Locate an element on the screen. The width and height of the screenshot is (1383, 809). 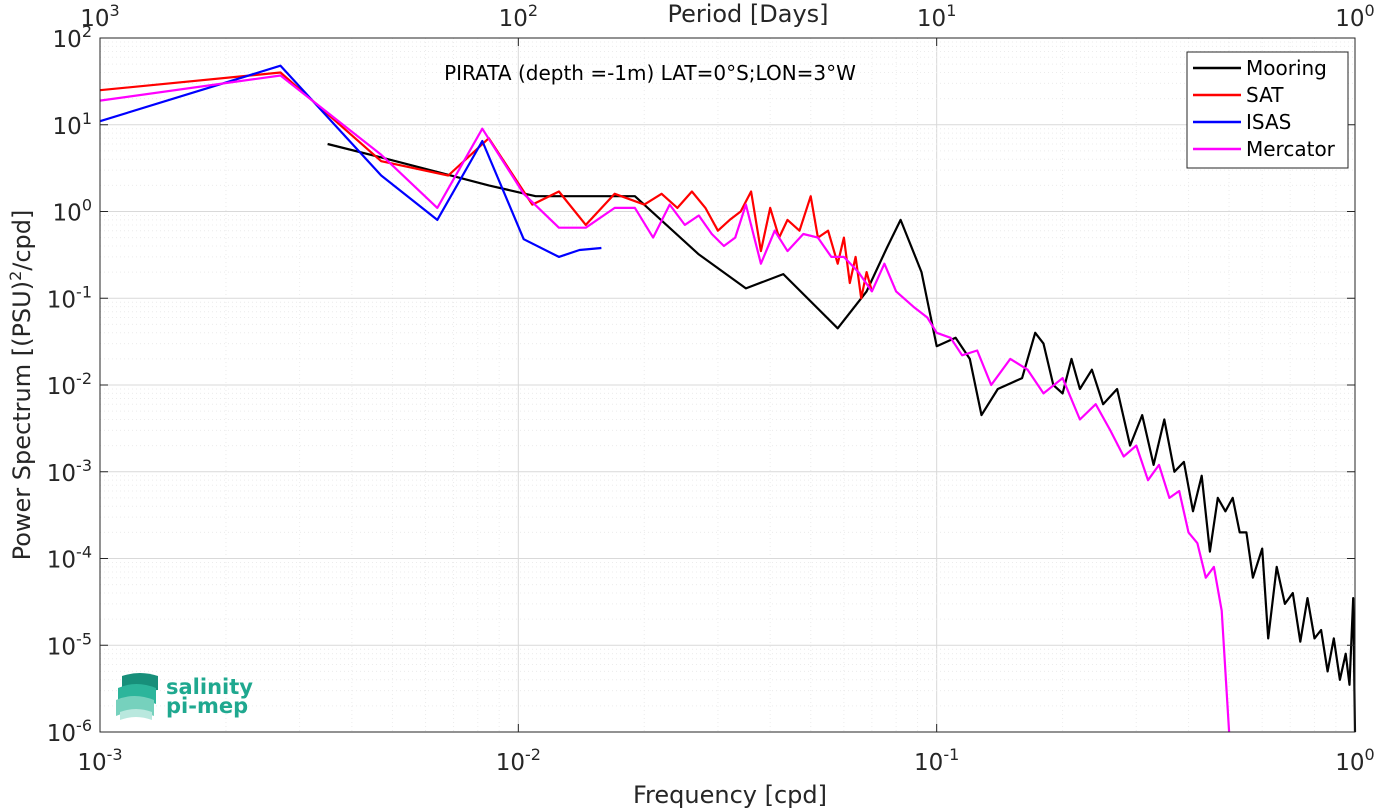
y-tick-label-exp: -6 is located at coordinates (84, 725).